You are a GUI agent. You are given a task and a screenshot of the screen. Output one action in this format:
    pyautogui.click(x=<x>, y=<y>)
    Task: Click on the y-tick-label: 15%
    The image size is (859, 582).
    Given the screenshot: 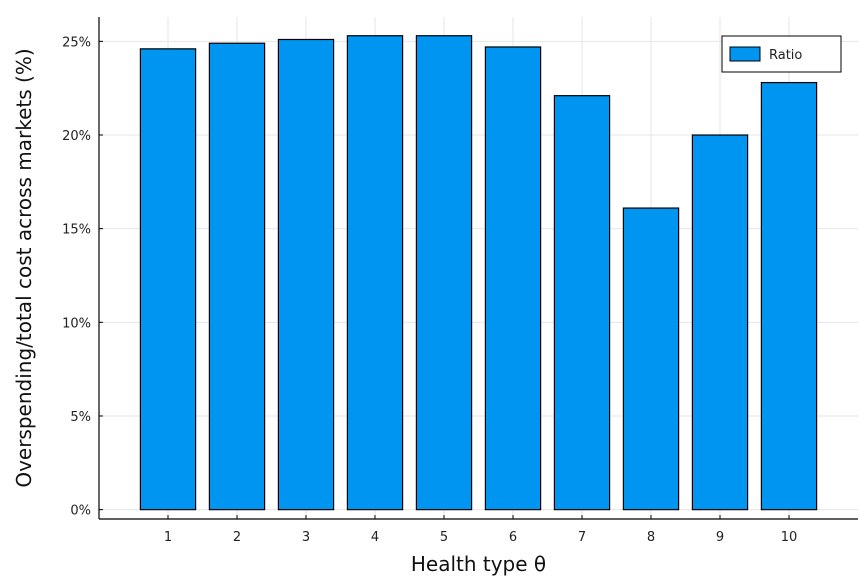 What is the action you would take?
    pyautogui.click(x=76, y=230)
    